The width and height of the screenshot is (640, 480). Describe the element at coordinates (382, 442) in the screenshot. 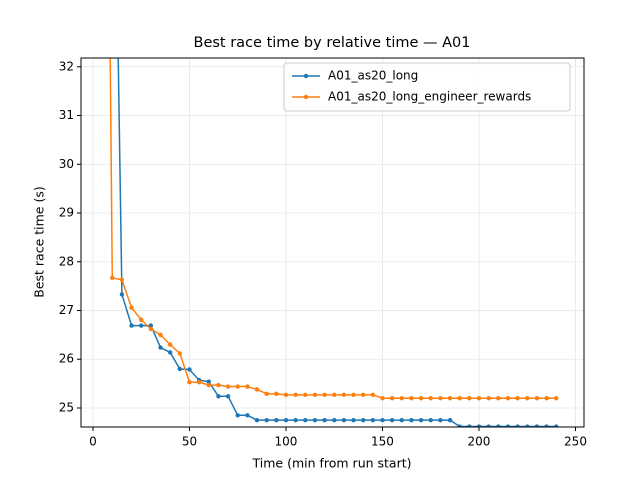

I see `x-tick-label: 150` at that location.